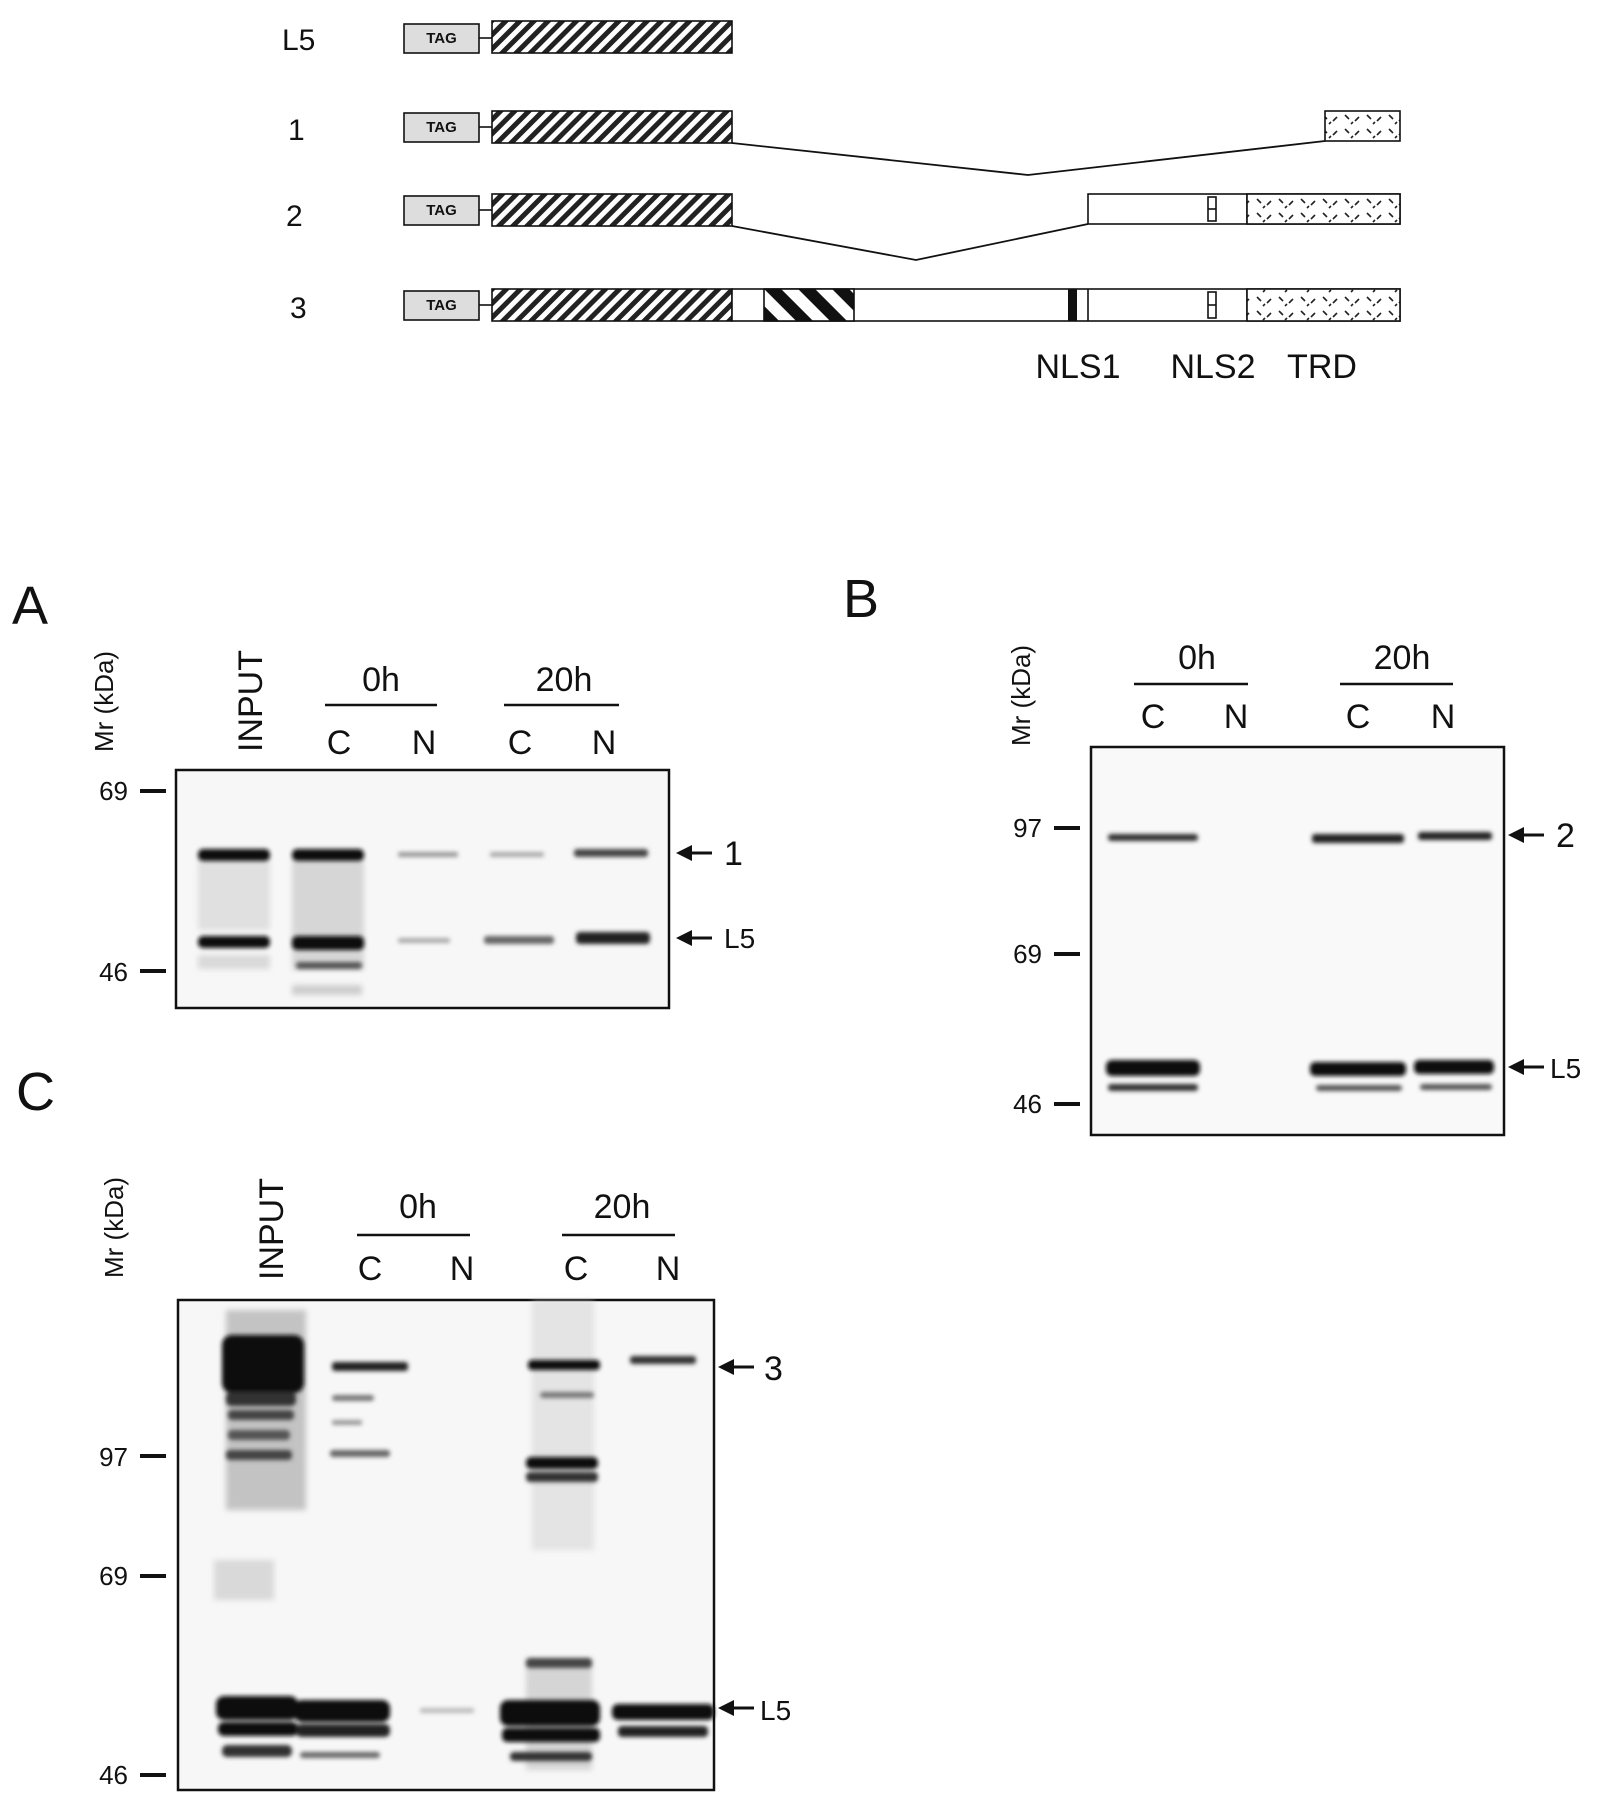 The image size is (1606, 1800). What do you see at coordinates (1212, 367) in the screenshot?
I see `label-nls2: NLS2` at bounding box center [1212, 367].